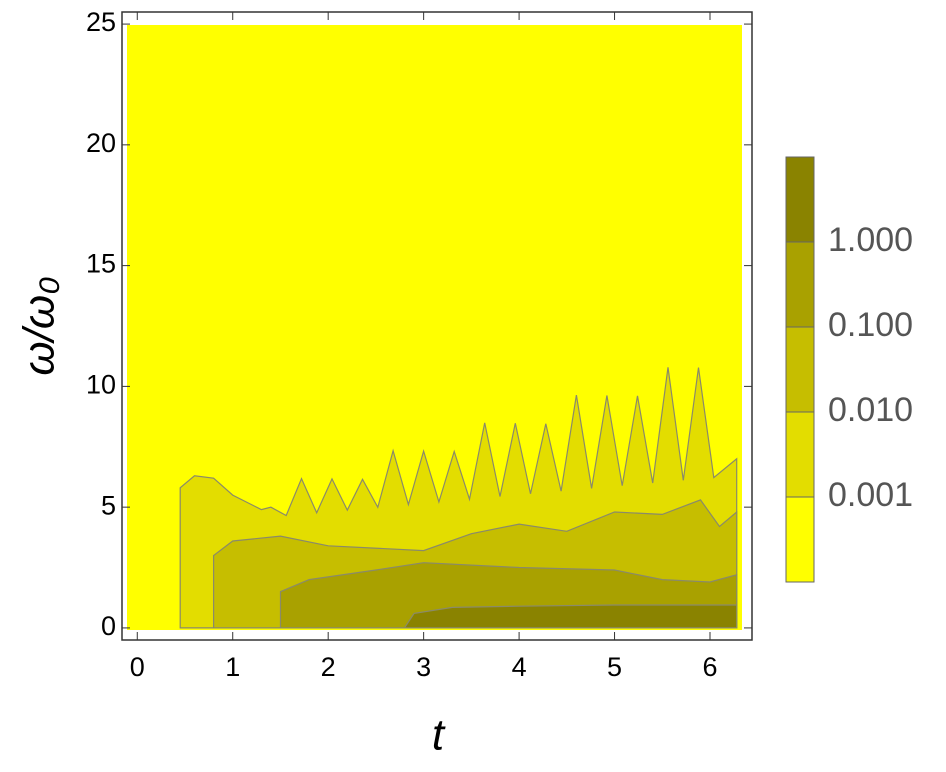 Image resolution: width=946 pixels, height=772 pixels. I want to click on x-tick-label: 6, so click(709, 667).